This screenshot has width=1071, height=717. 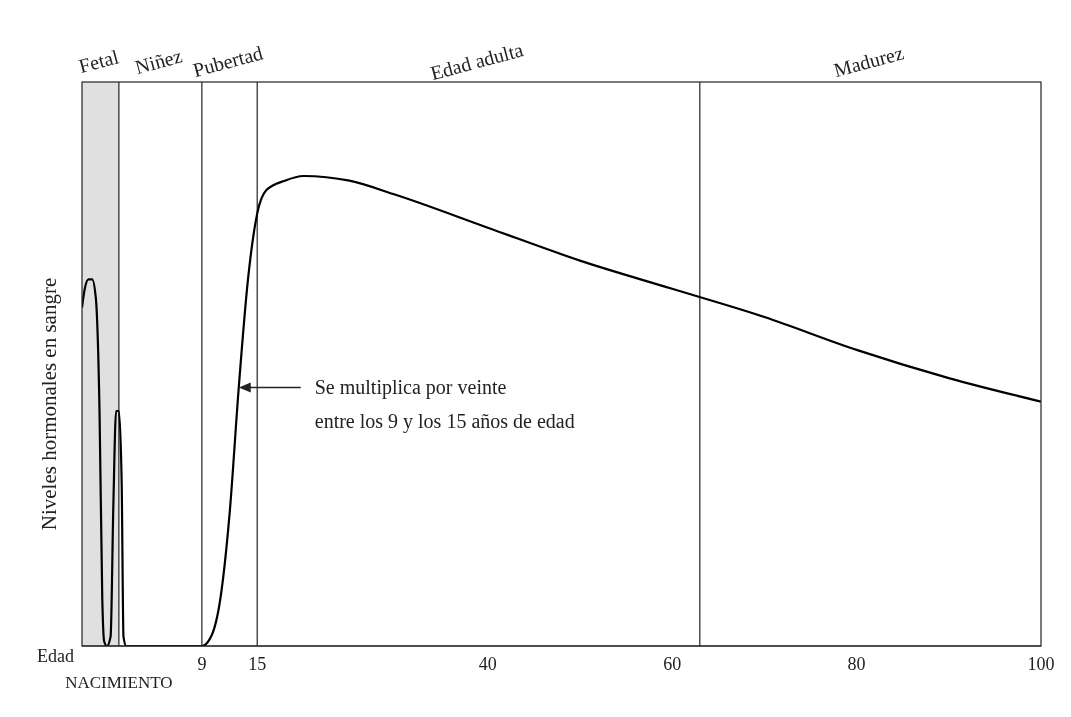 I want to click on x-tick-label: 40, so click(x=487, y=664).